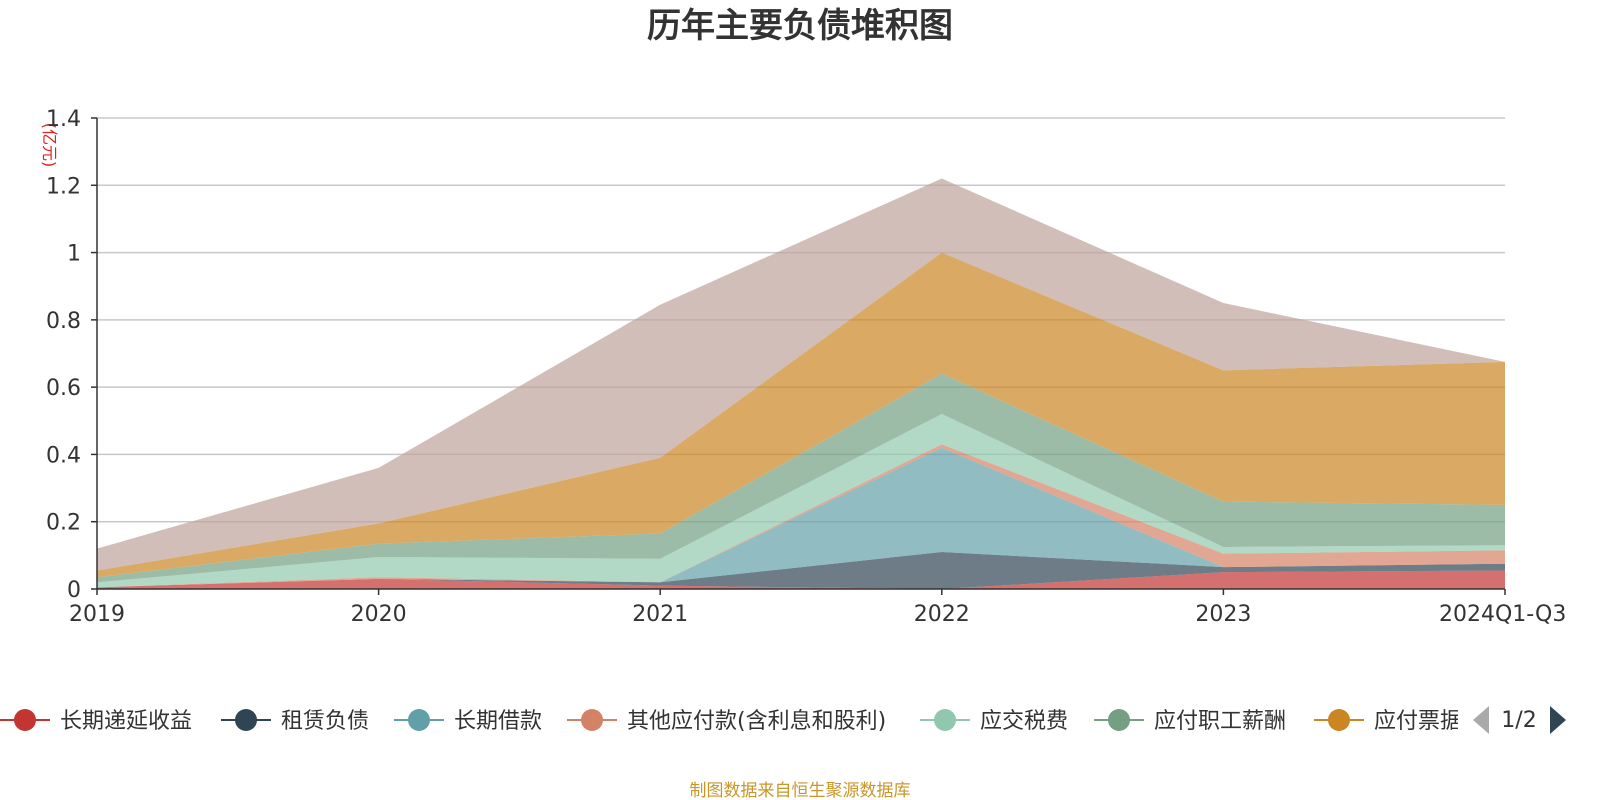 The image size is (1600, 800). What do you see at coordinates (63, 321) in the screenshot?
I see `y-tick-label: 0.8` at bounding box center [63, 321].